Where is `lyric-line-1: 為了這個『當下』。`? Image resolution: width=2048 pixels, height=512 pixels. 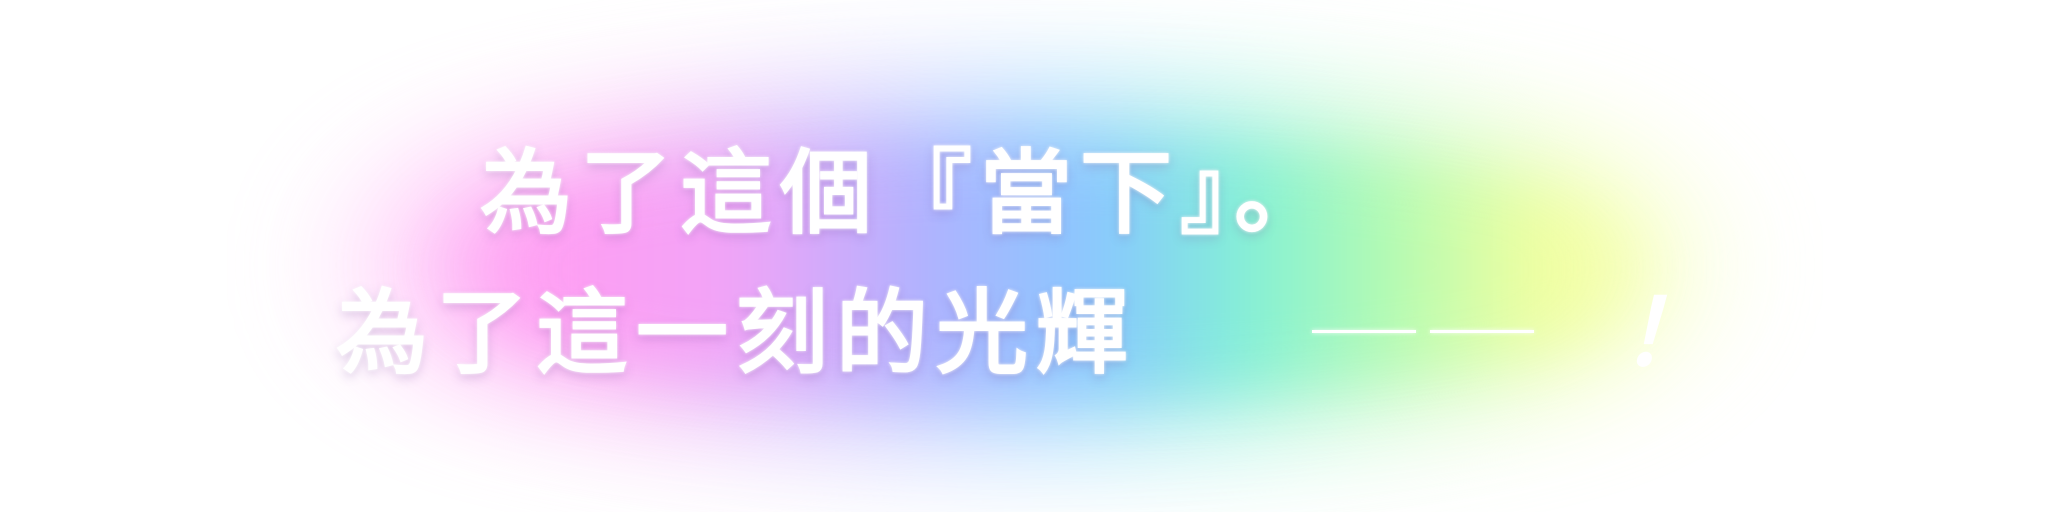
lyric-line-1: 為了這個『當下』。 is located at coordinates (907, 193).